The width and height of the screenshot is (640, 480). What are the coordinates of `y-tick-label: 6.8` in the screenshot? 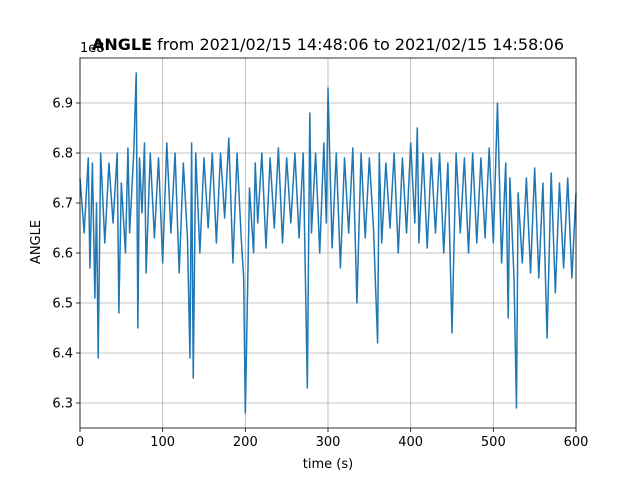 It's located at (62, 154).